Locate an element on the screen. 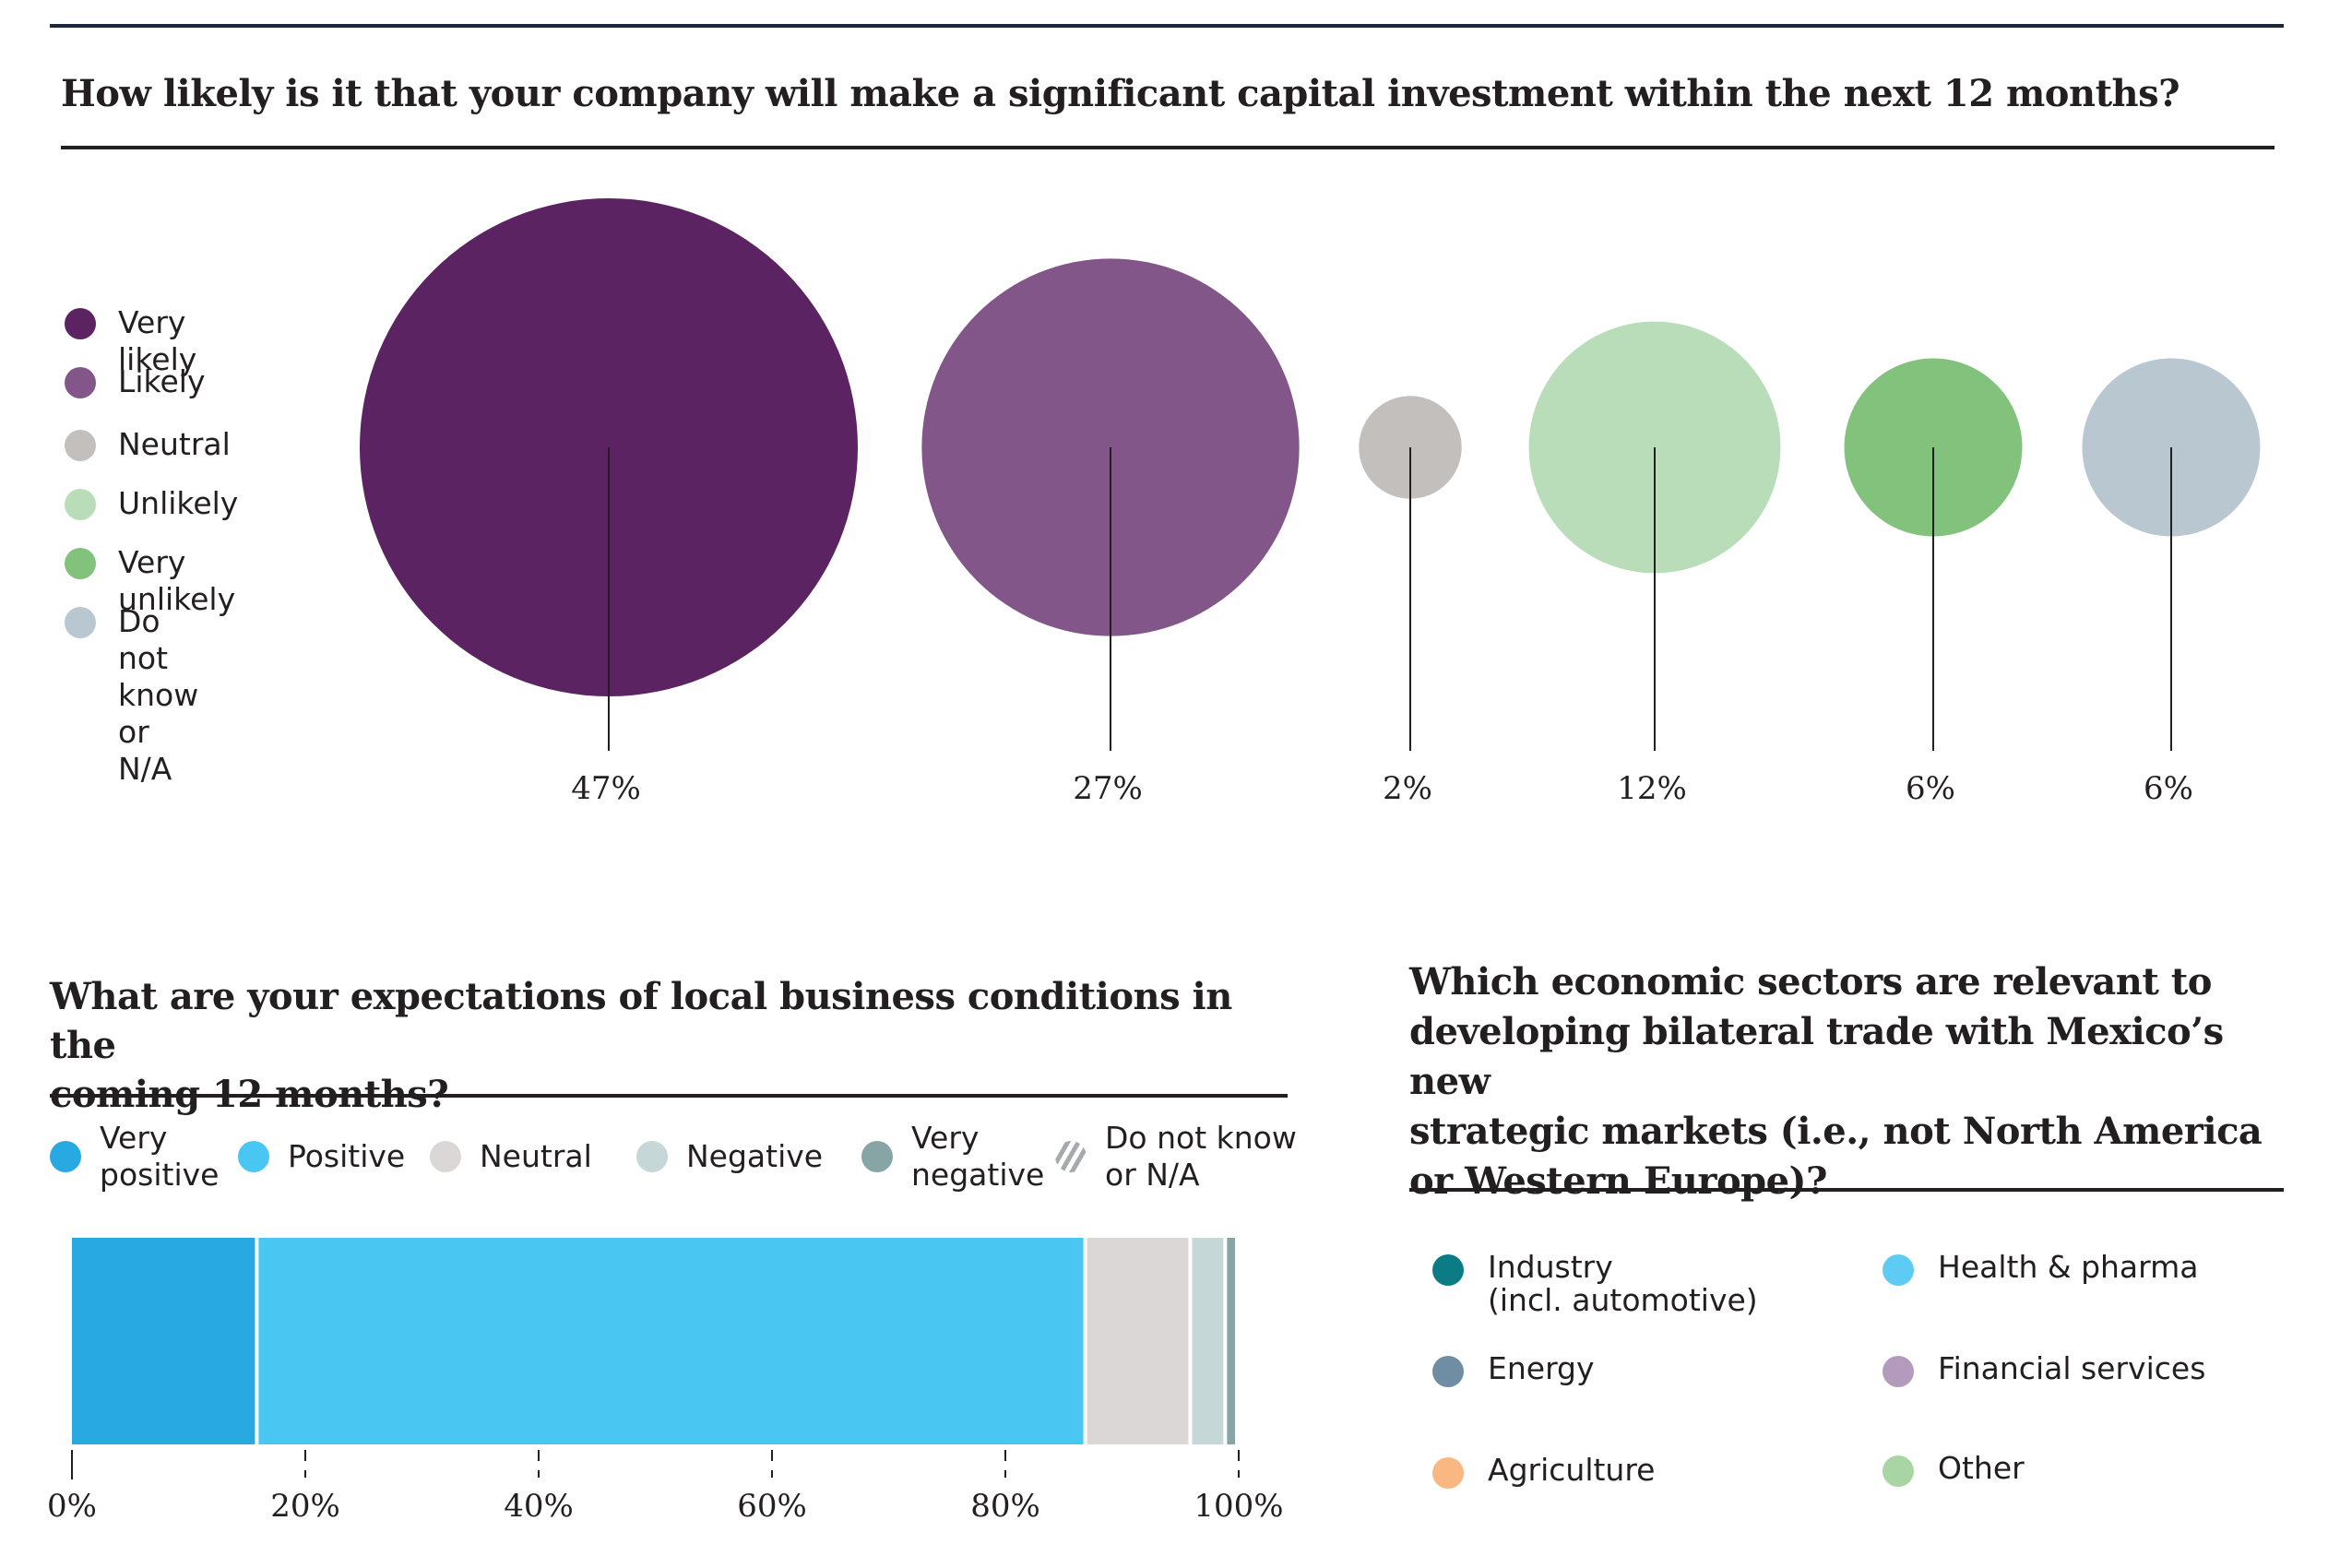 The width and height of the screenshot is (2328, 1568). legend-item-likely: Likely is located at coordinates (135, 381).